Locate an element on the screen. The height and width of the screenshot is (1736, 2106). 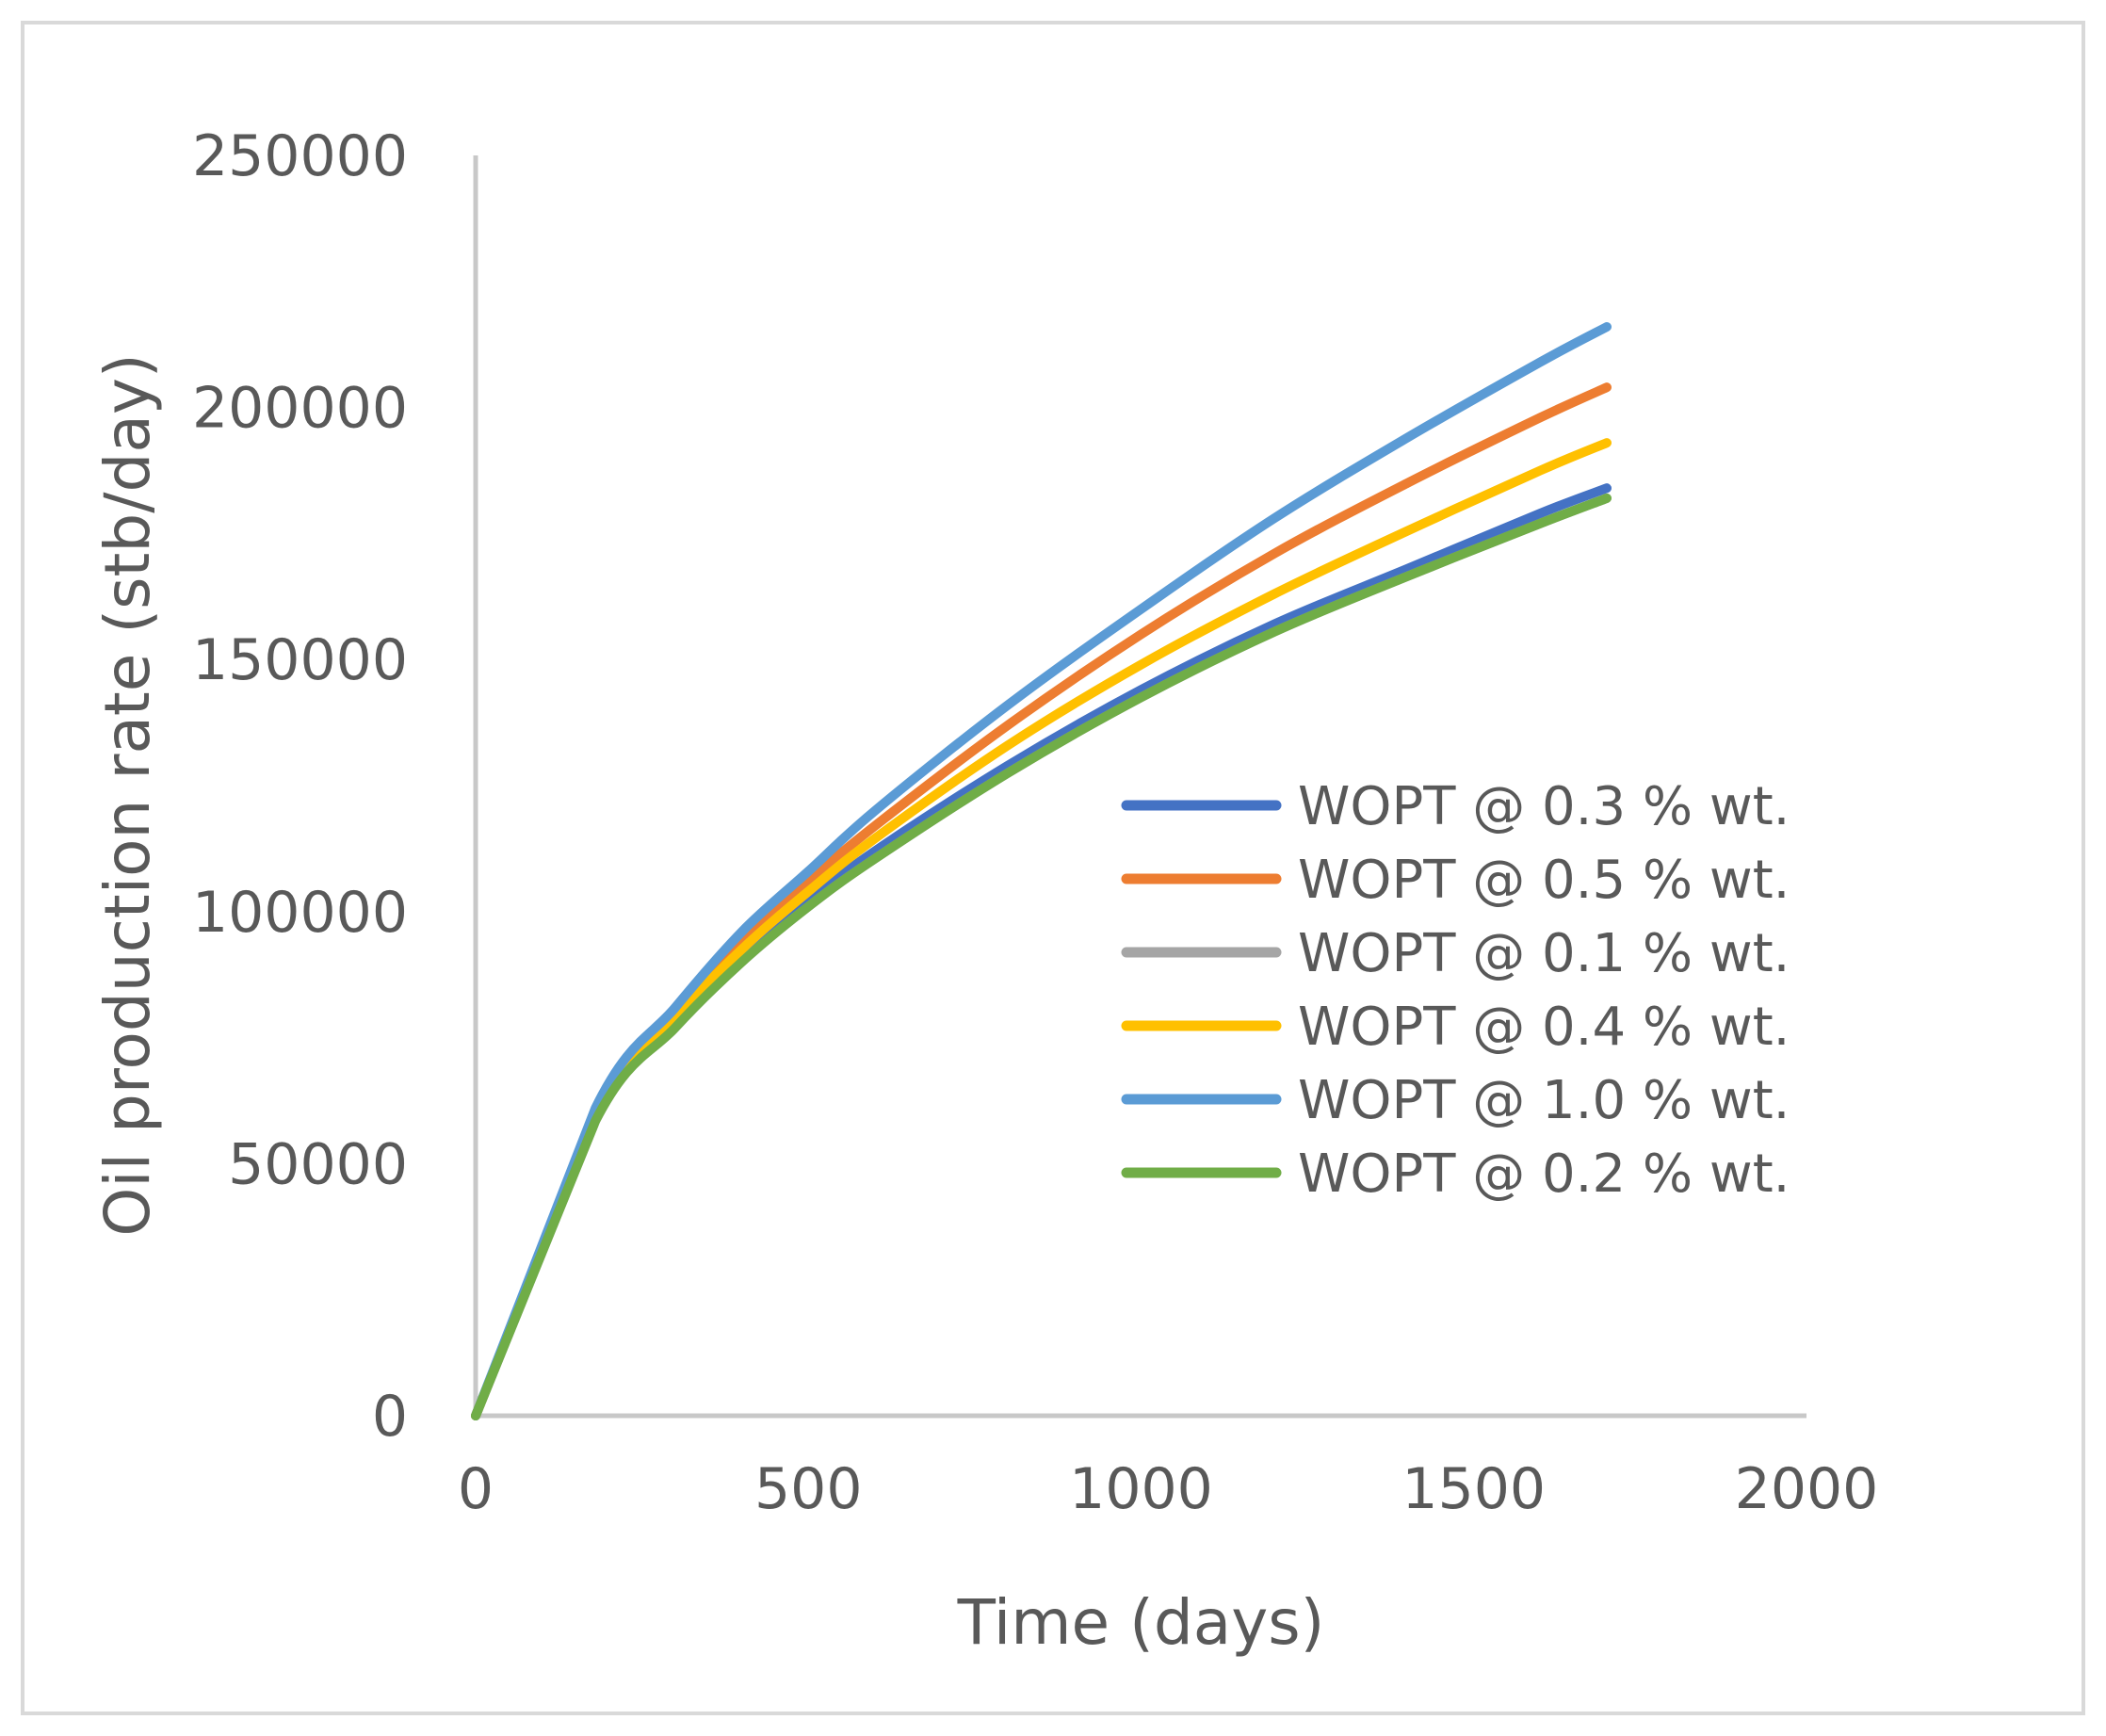
x-tick-label: 0 is located at coordinates (476, 1489).